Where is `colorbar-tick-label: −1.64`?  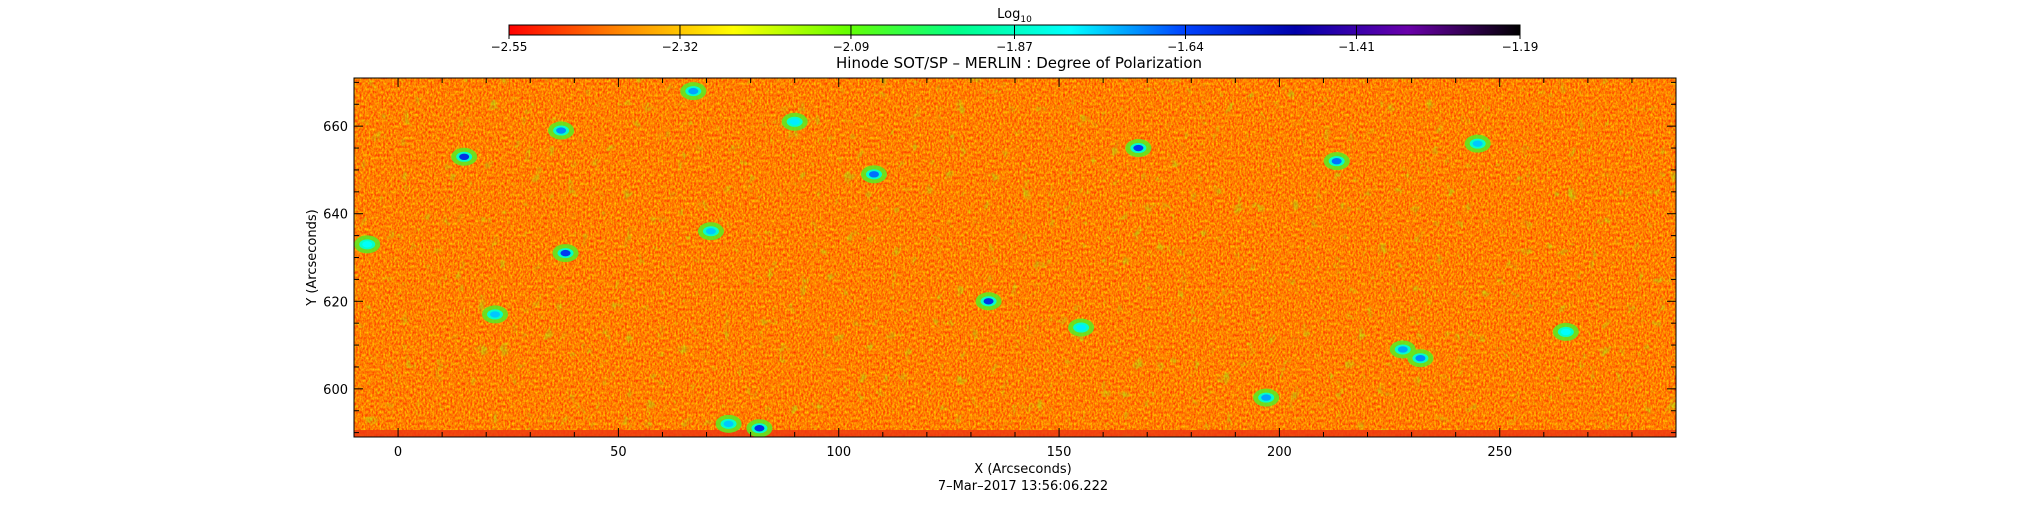 colorbar-tick-label: −1.64 is located at coordinates (1185, 47).